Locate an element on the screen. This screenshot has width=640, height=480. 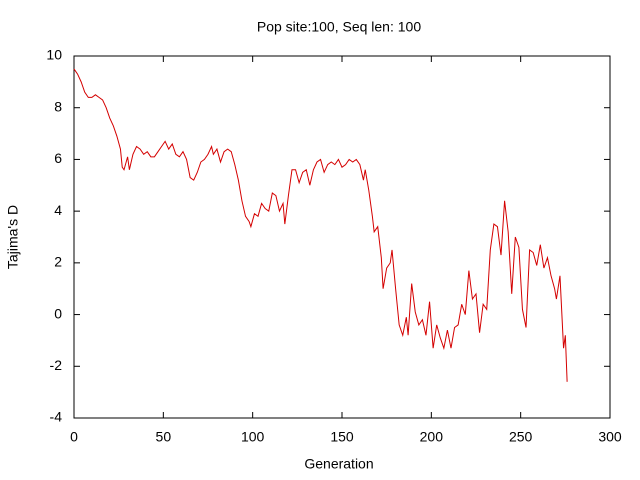
y-tick-label: 10 is located at coordinates (54, 55).